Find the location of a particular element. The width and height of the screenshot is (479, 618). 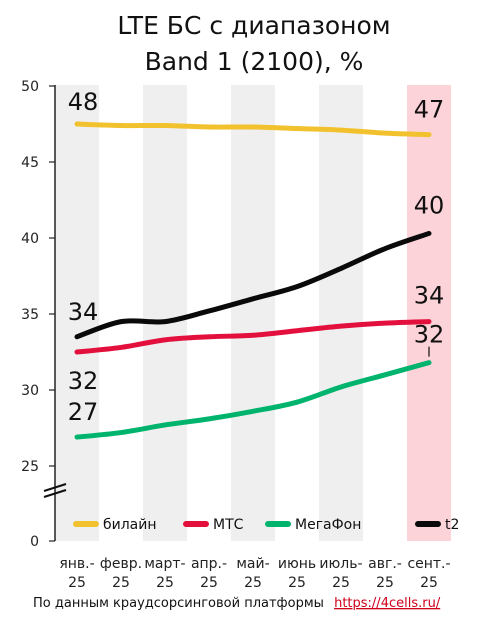

legend: билайн МТС МегаФон t2 is located at coordinates (266, 525).